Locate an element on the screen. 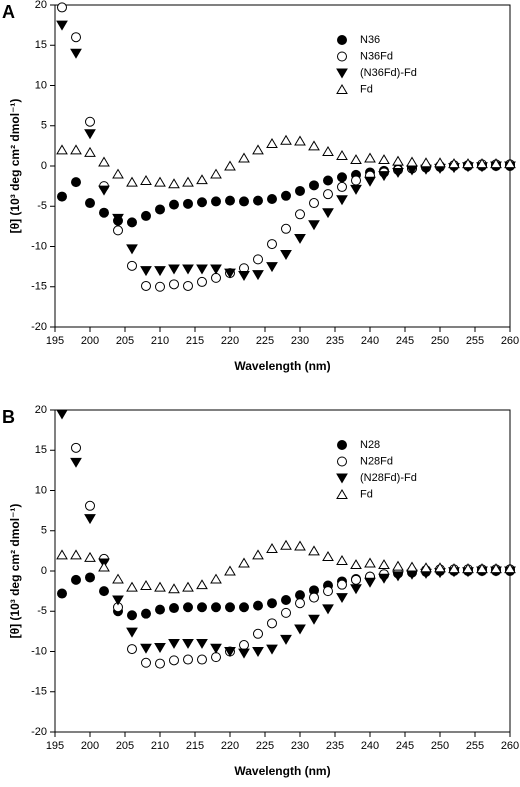 The height and width of the screenshot is (787, 520). y-tick-label: 0 is located at coordinates (44, 571).